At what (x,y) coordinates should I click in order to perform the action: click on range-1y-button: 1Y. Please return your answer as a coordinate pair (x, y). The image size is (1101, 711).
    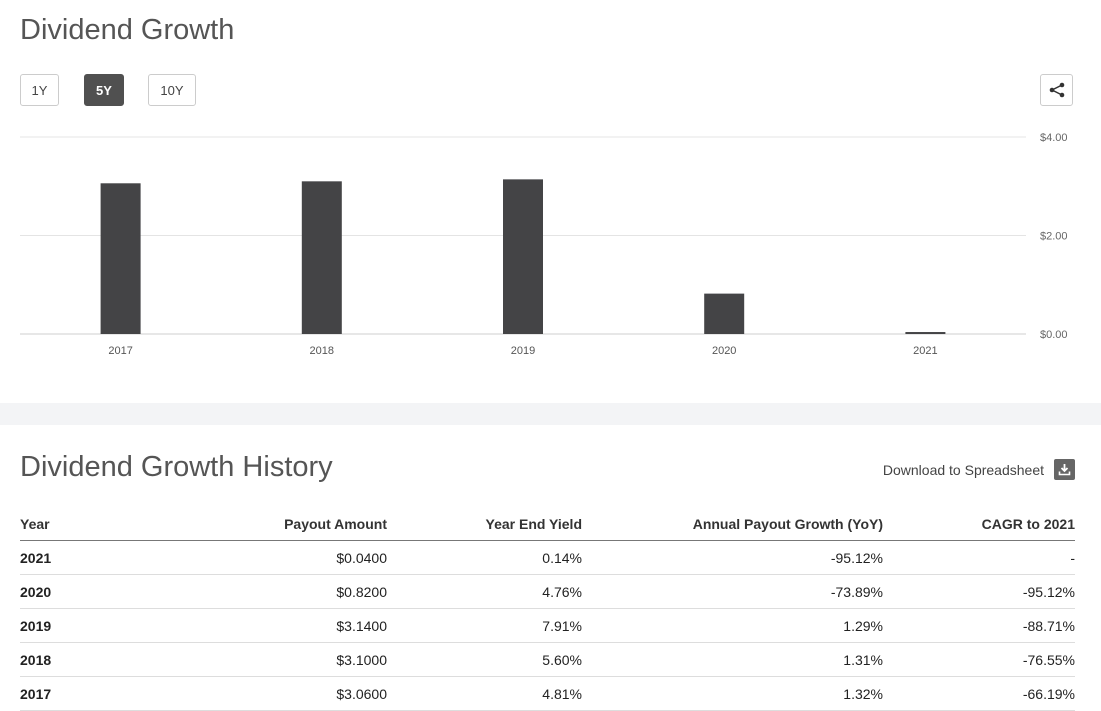
    Looking at the image, I should click on (39, 90).